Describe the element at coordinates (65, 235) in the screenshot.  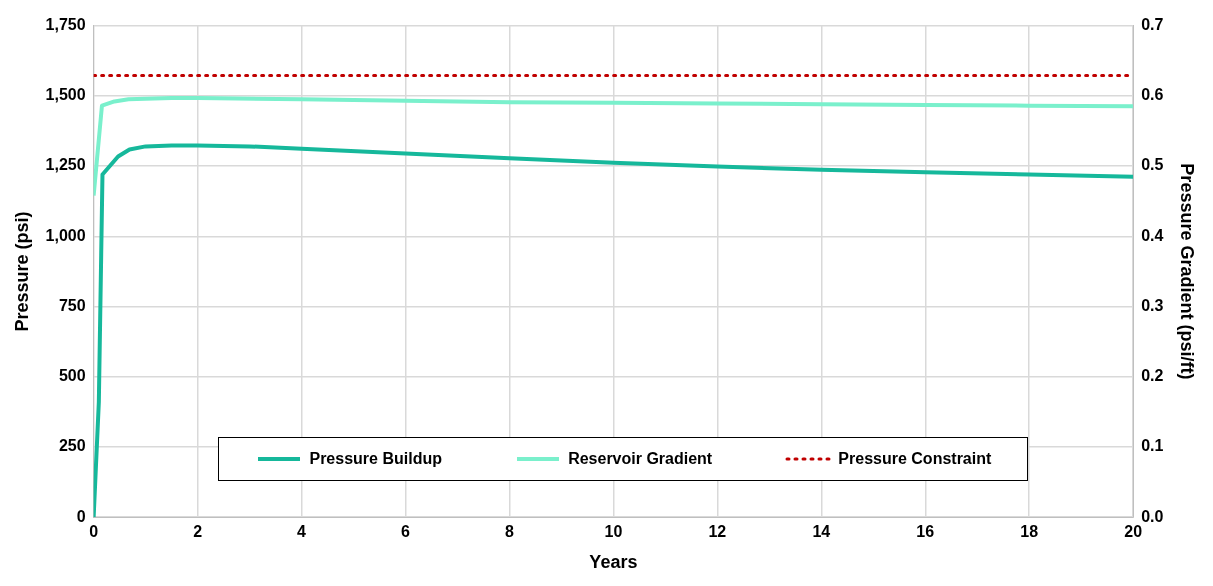
I see `y-tick-label: 1,000` at that location.